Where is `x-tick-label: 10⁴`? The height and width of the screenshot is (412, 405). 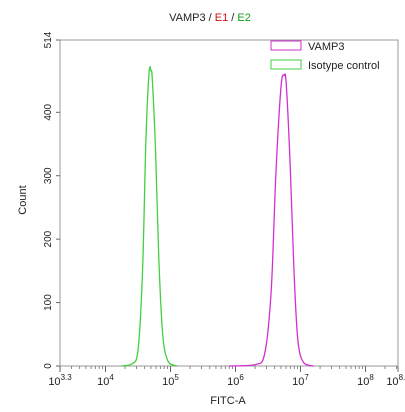 x-tick-label: 10⁴ is located at coordinates (105, 380).